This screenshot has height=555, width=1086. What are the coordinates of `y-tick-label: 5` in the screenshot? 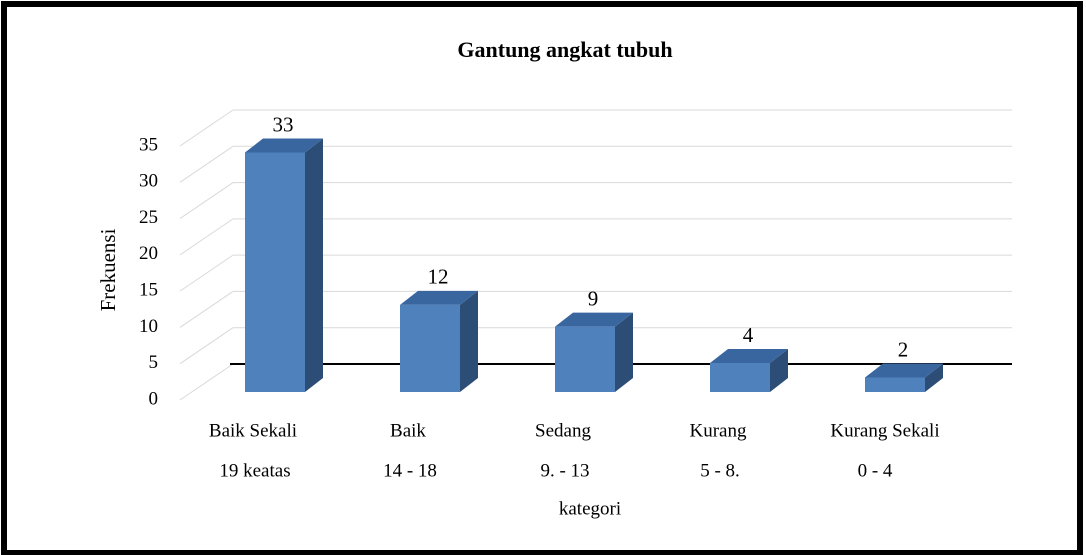 It's located at (154, 362).